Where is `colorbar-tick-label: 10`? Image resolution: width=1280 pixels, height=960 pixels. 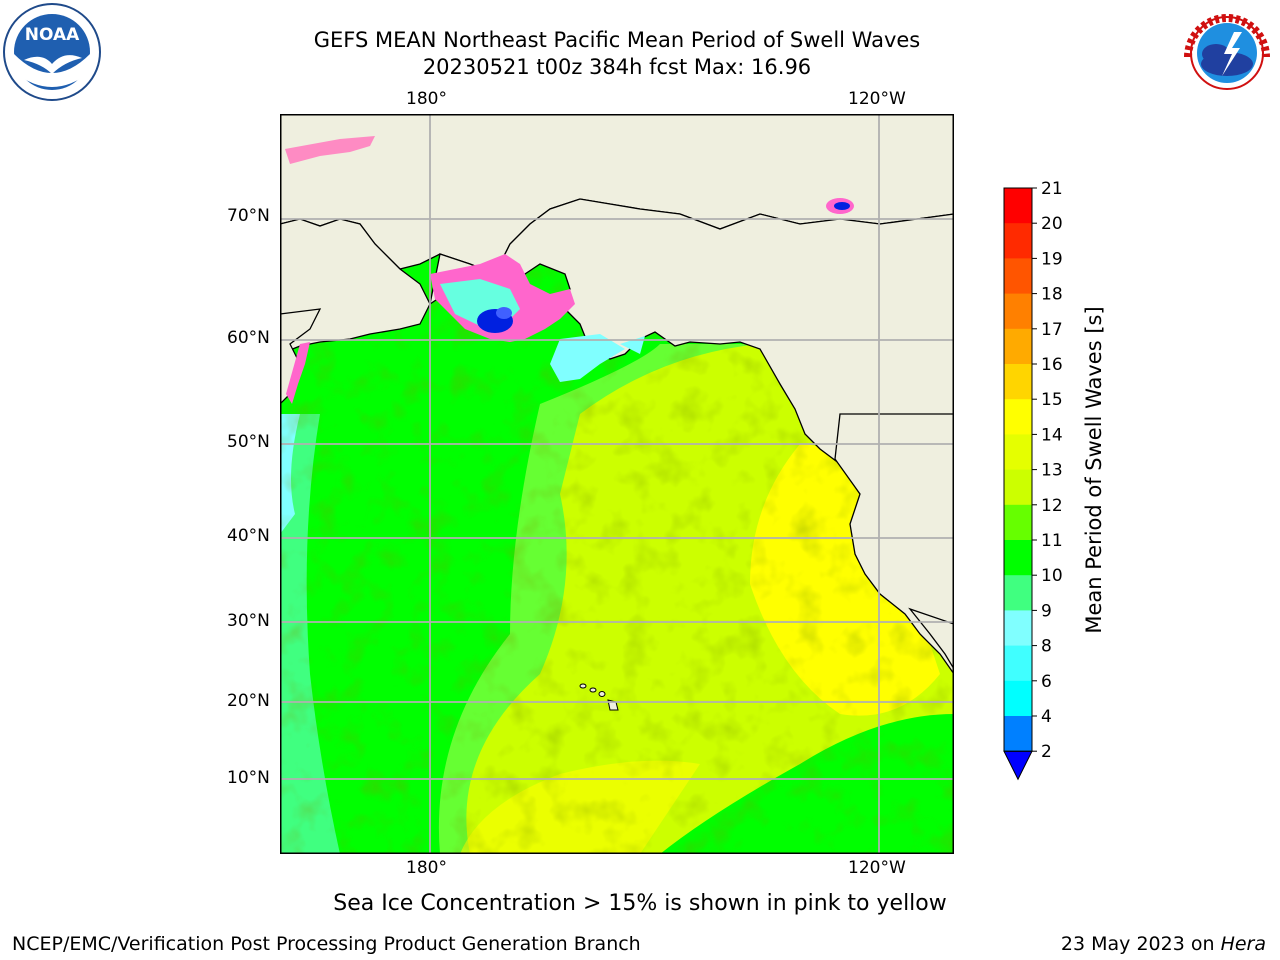 colorbar-tick-label: 10 is located at coordinates (1052, 576).